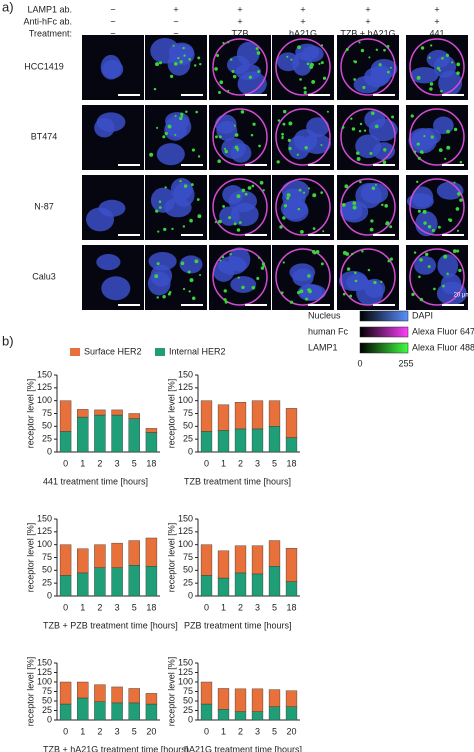  I want to click on y-tick-label: 100, so click(44, 544).